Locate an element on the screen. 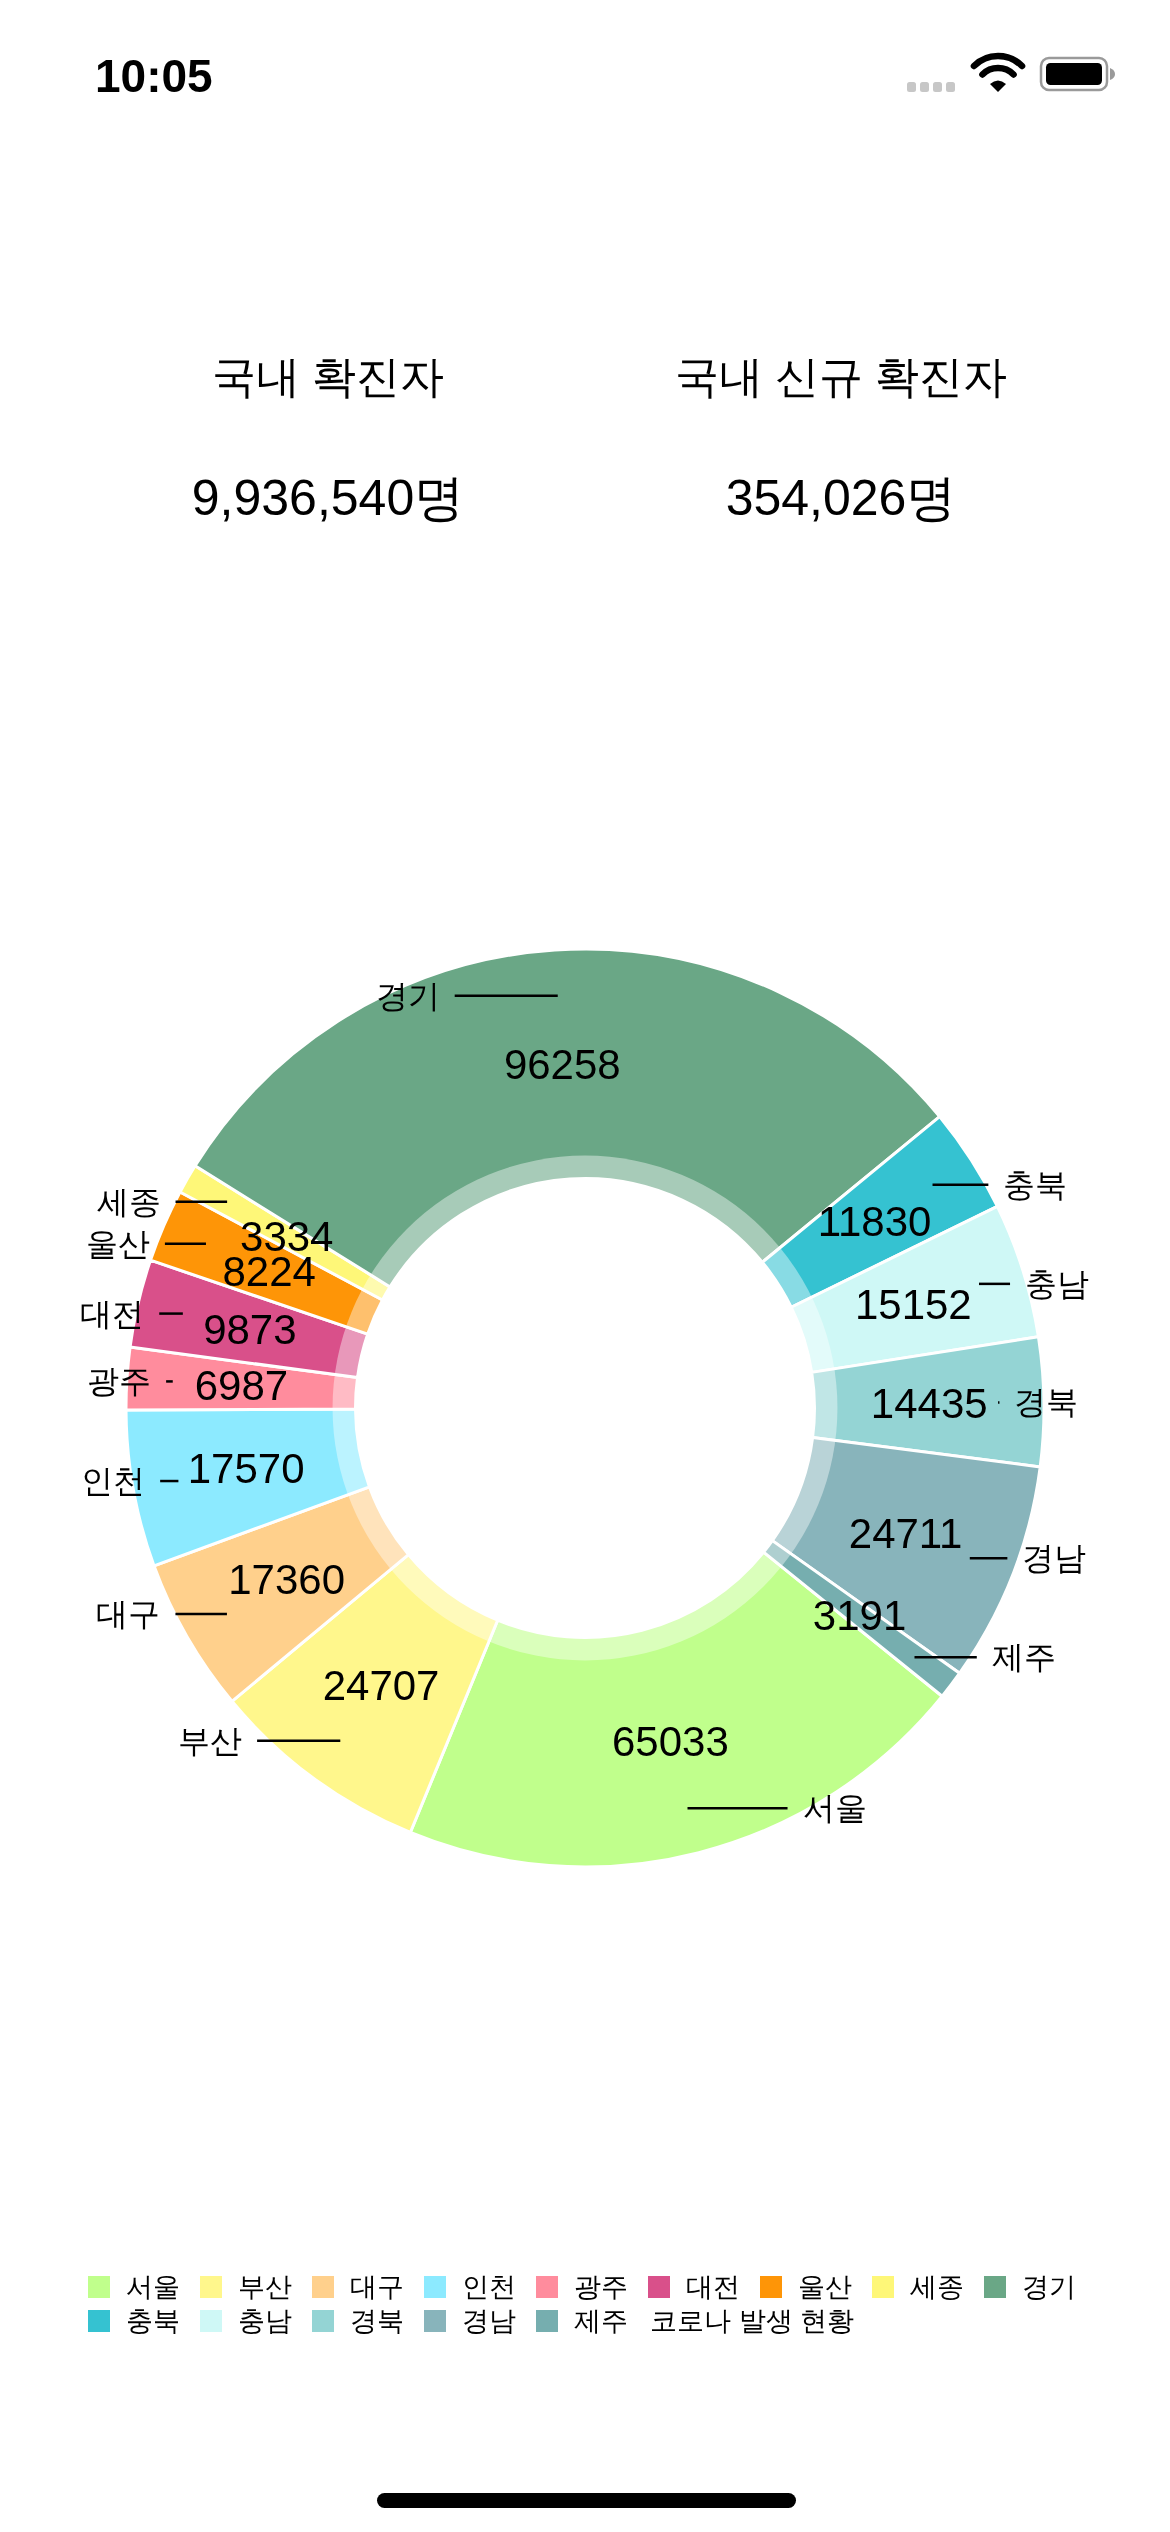  legend-label: 부산 is located at coordinates (265, 2287).